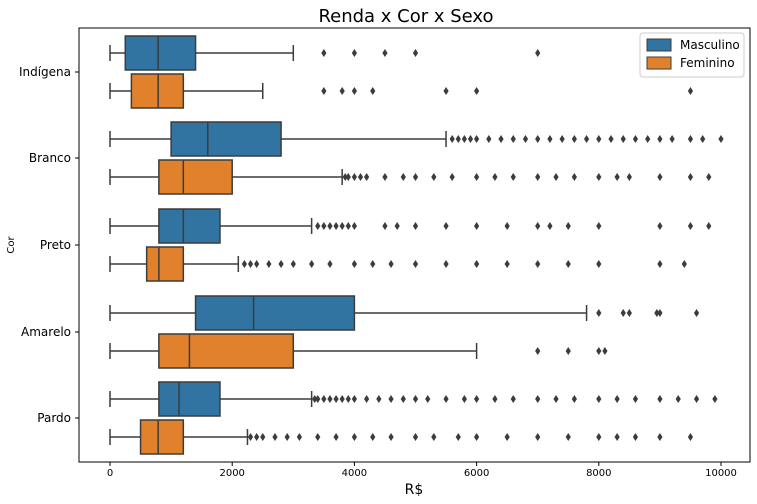 The height and width of the screenshot is (504, 757). What do you see at coordinates (325, 53) in the screenshot?
I see `box-group-indigena-masculino` at bounding box center [325, 53].